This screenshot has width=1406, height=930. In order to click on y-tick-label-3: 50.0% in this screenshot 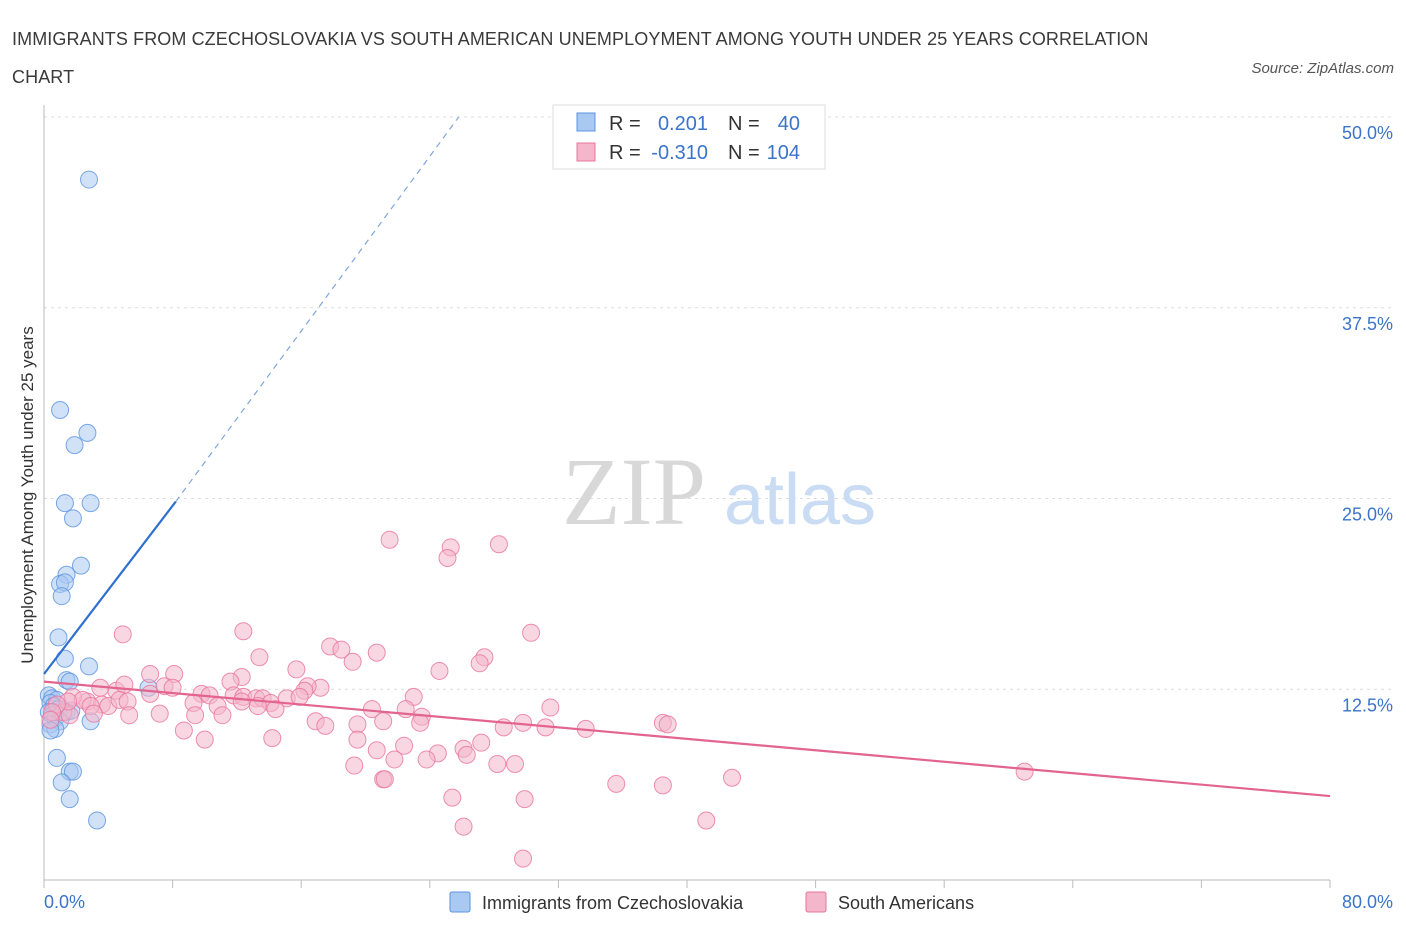, I will do `click(1367, 133)`.